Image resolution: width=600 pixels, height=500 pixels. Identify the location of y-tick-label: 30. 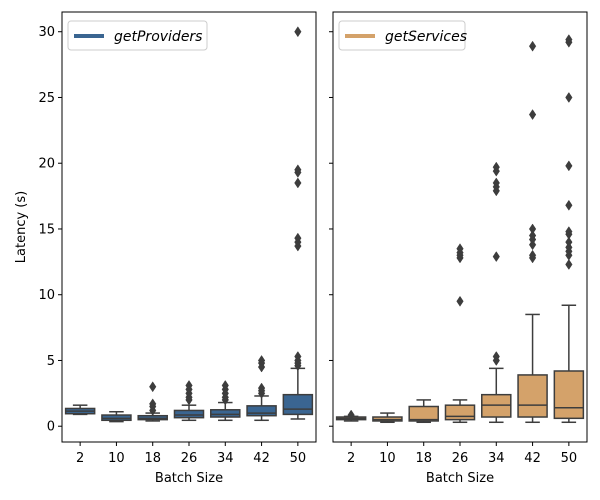
(46, 32).